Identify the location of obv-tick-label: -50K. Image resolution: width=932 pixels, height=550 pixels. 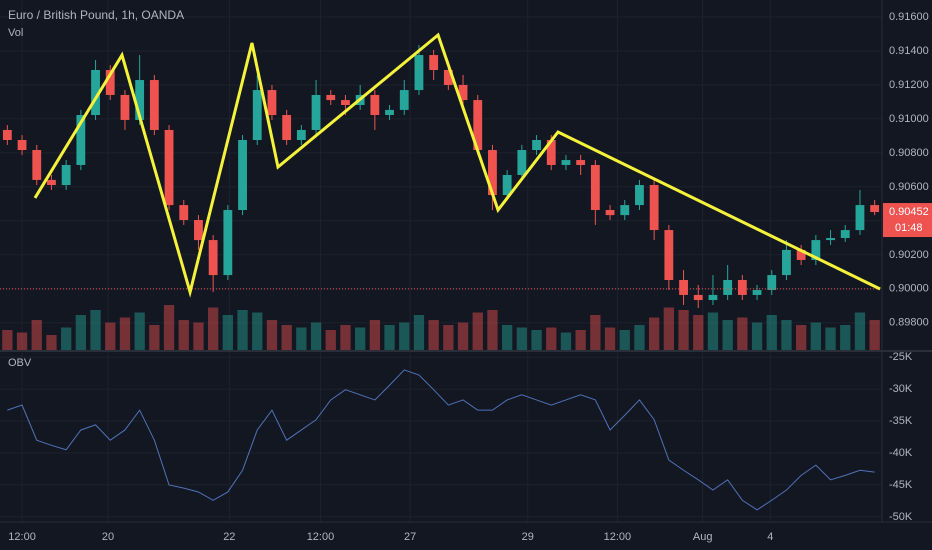
(901, 517).